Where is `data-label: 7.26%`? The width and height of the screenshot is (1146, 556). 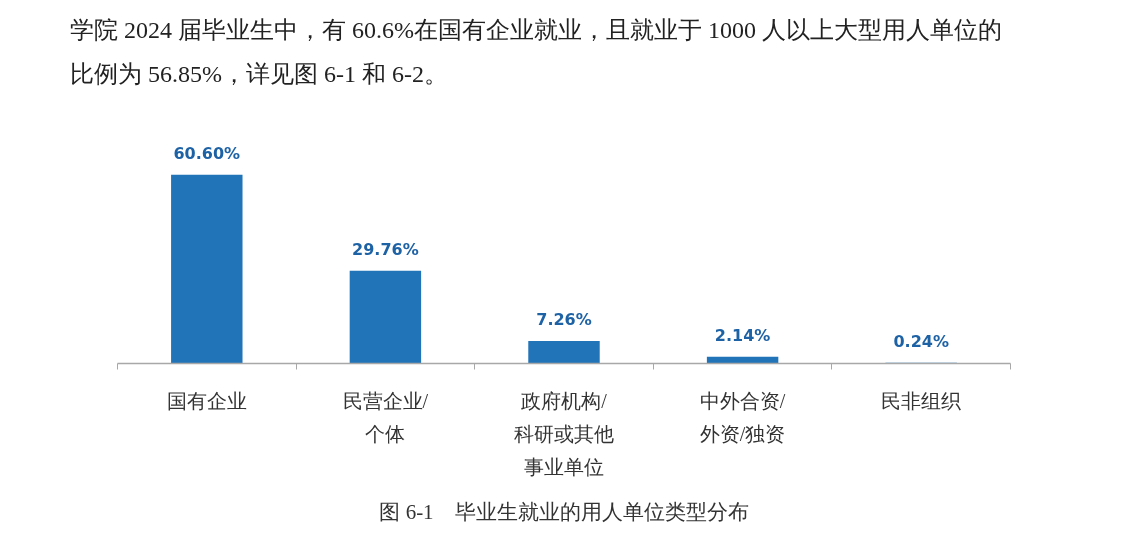
data-label: 7.26% is located at coordinates (564, 319).